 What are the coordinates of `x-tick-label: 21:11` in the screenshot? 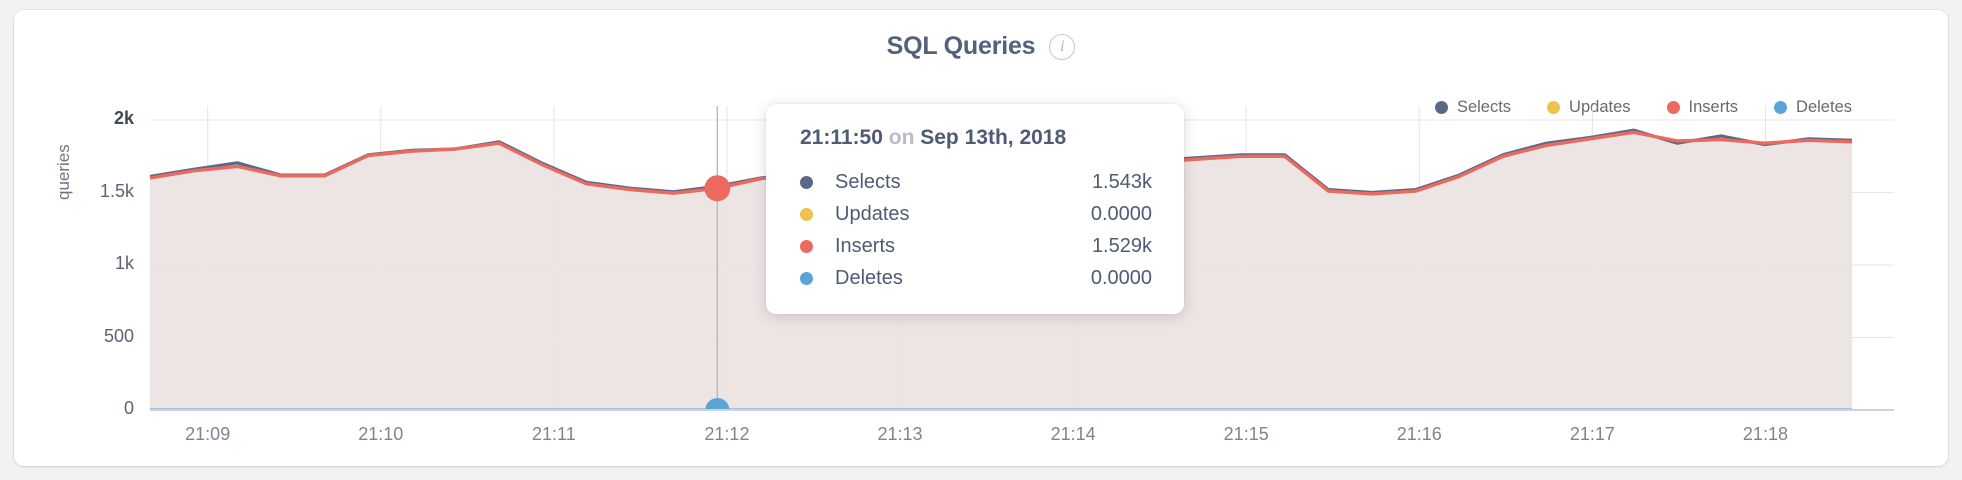 It's located at (554, 434).